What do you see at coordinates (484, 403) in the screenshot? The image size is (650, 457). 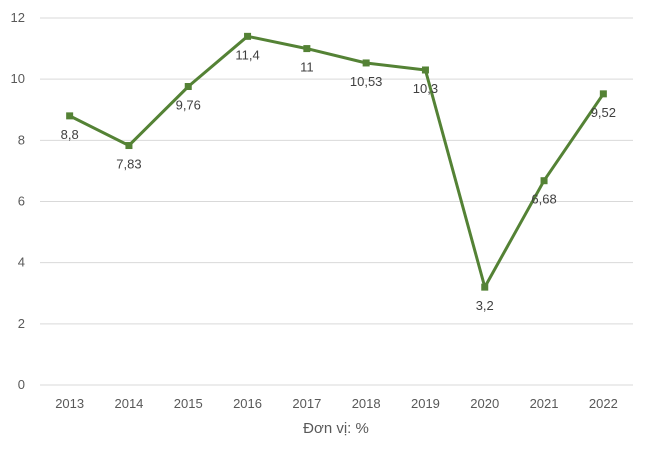 I see `x-tick-label: 2020` at bounding box center [484, 403].